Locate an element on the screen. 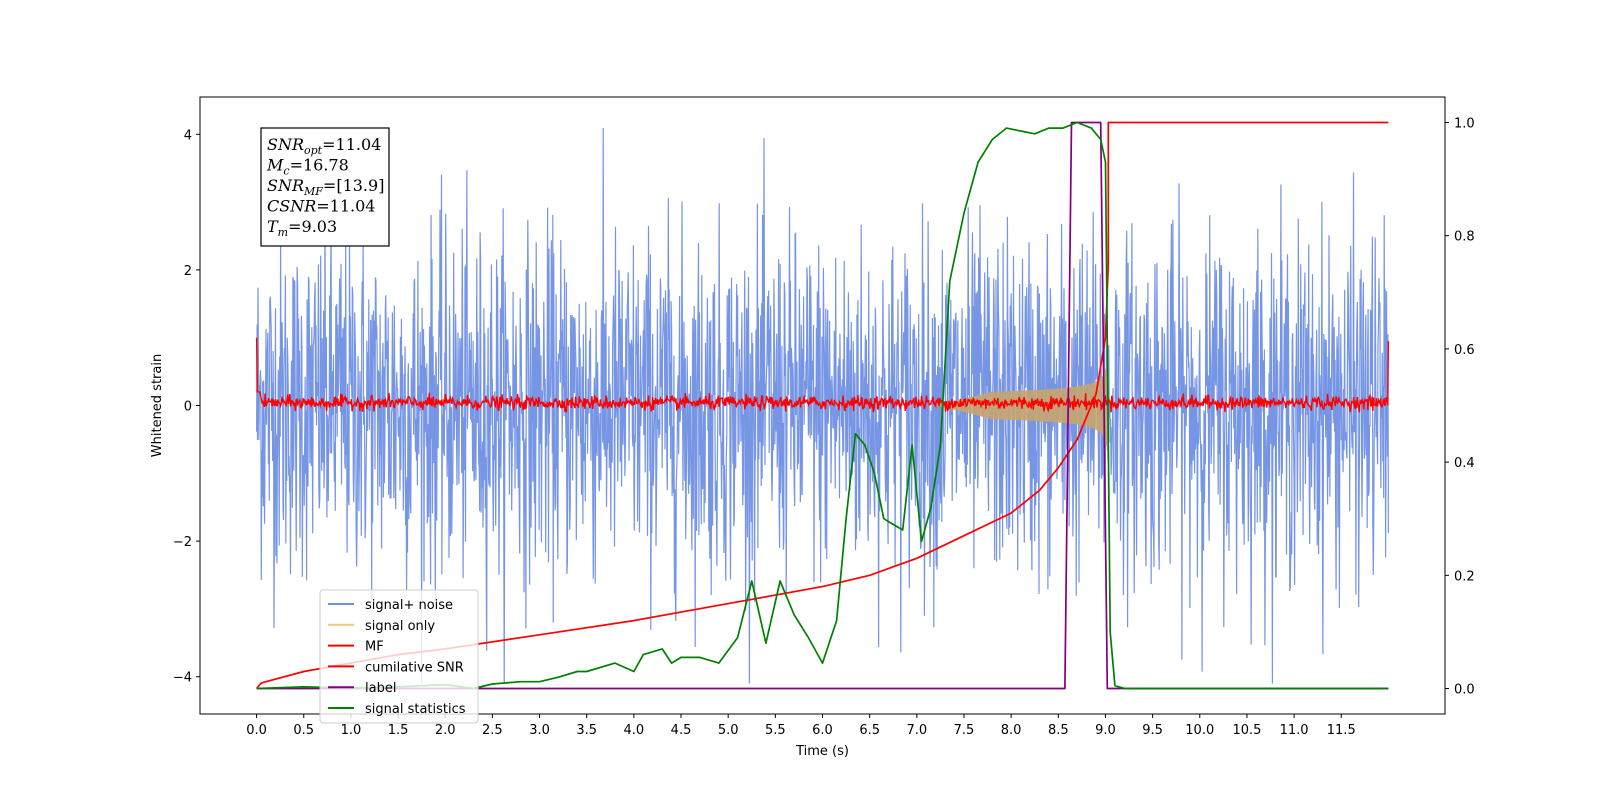  legend-label: MF is located at coordinates (374, 647).